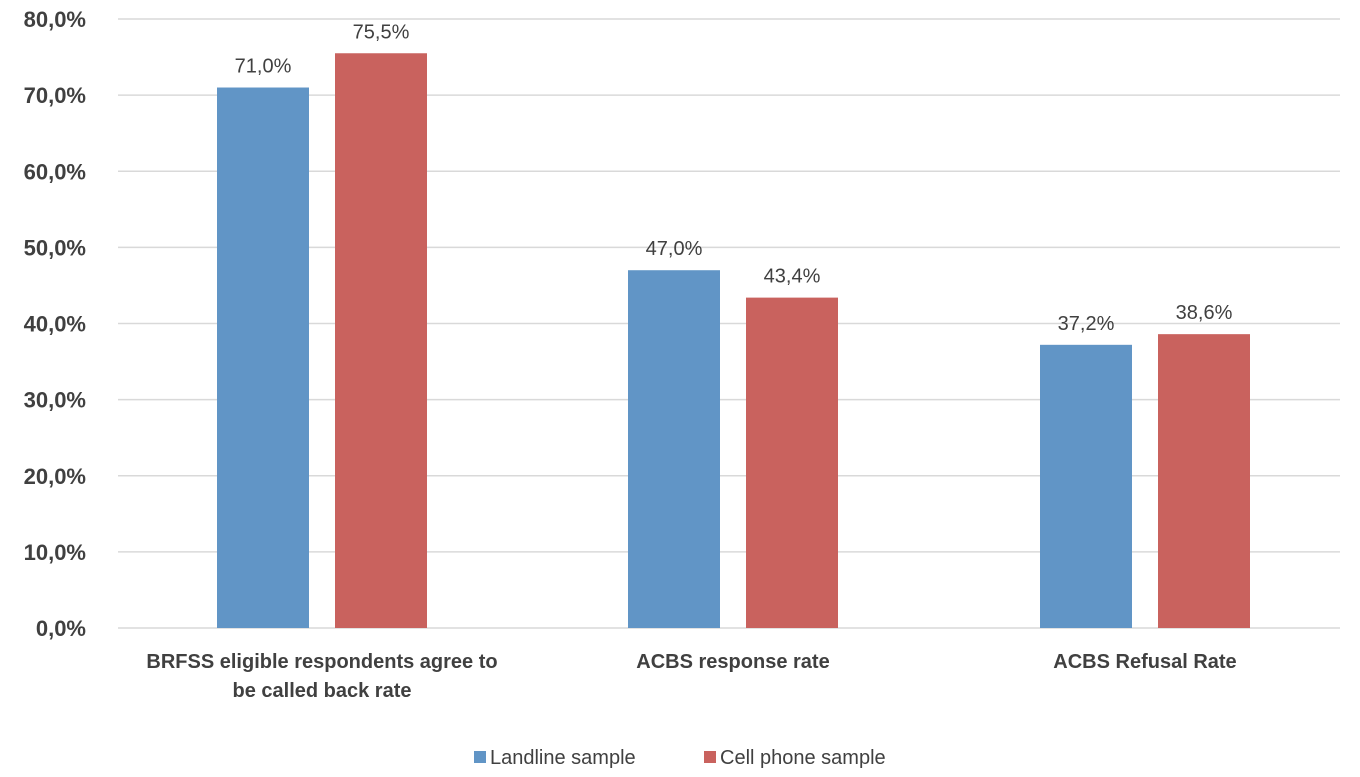 This screenshot has height=777, width=1360. I want to click on data-label: 71,0%, so click(263, 67).